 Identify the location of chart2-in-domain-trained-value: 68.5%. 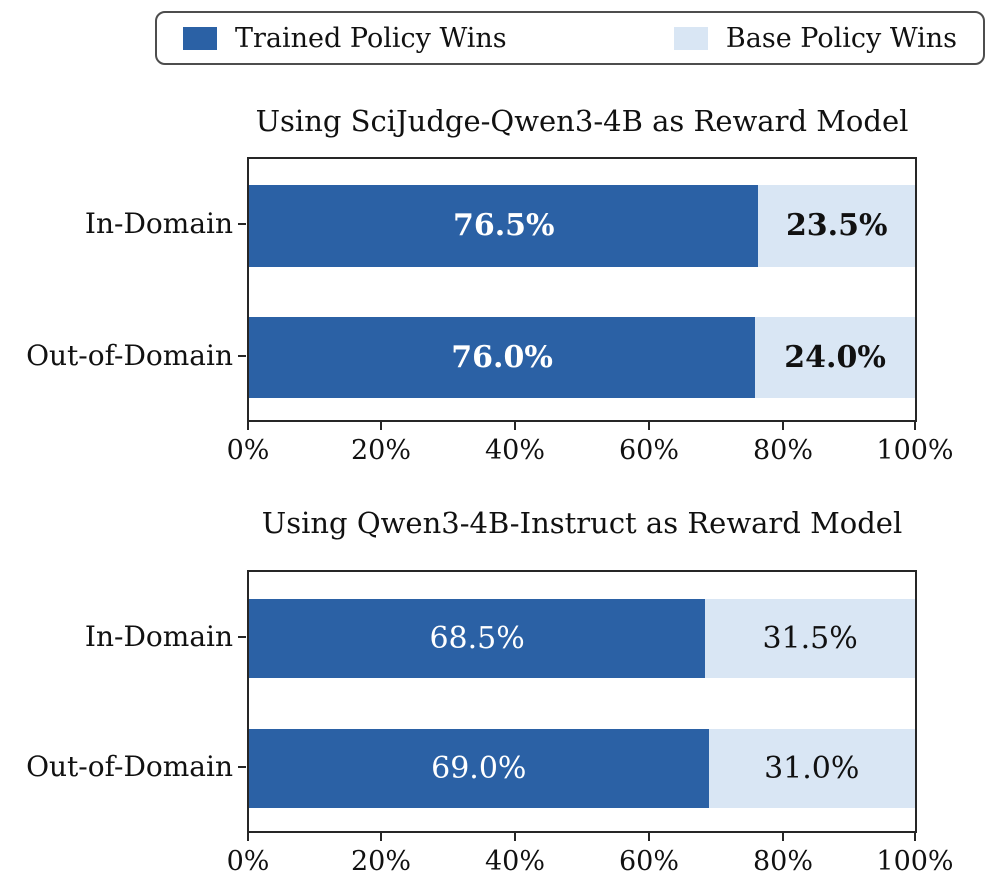
(477, 638).